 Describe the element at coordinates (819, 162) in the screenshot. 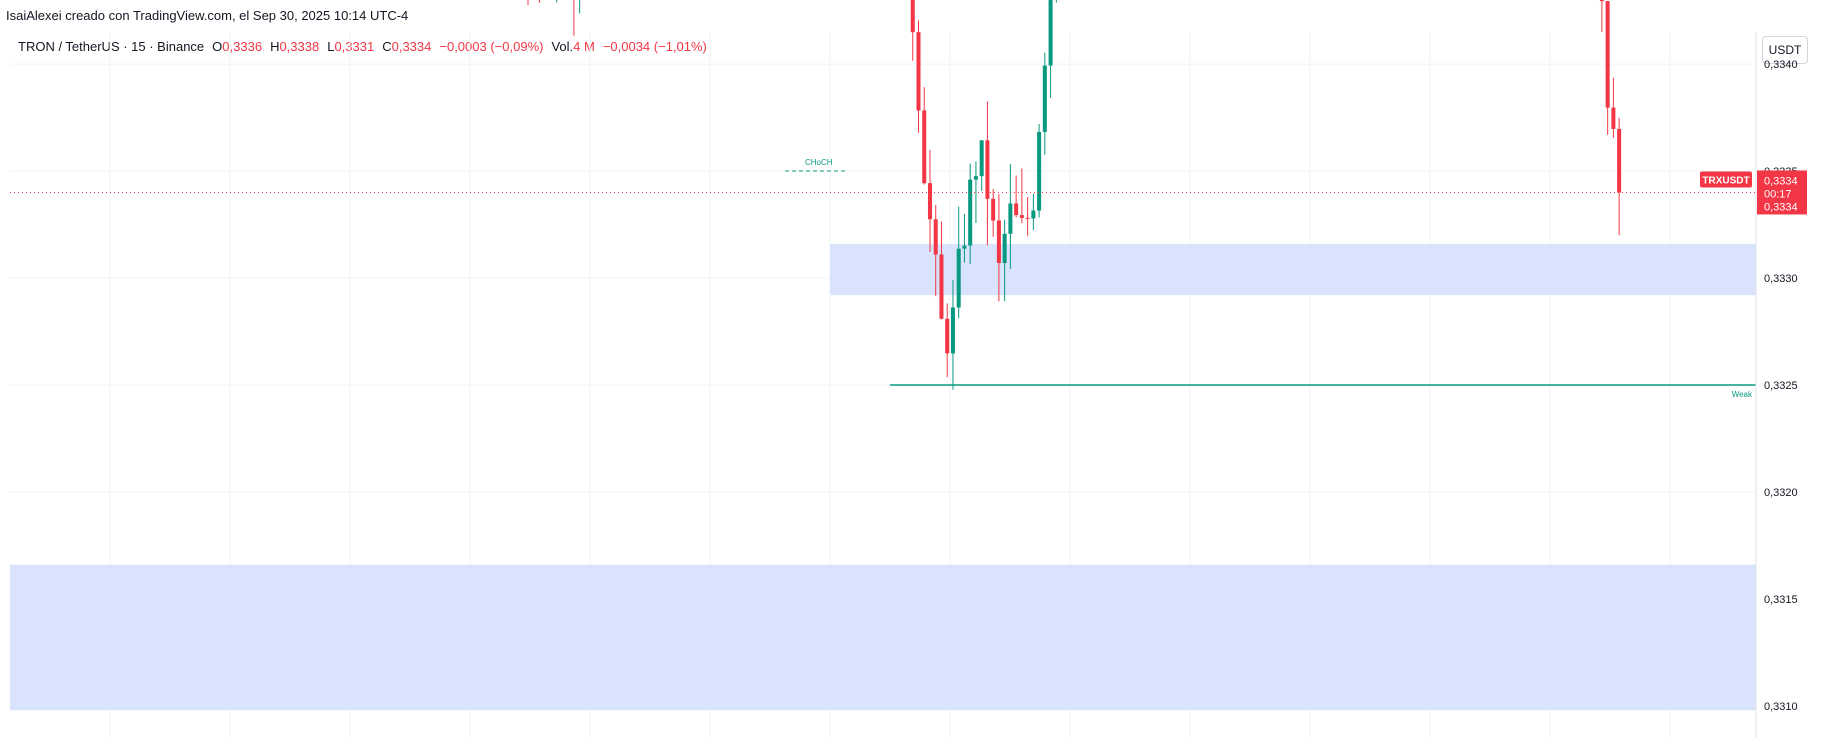

I see `structure-label: CHoCH` at that location.